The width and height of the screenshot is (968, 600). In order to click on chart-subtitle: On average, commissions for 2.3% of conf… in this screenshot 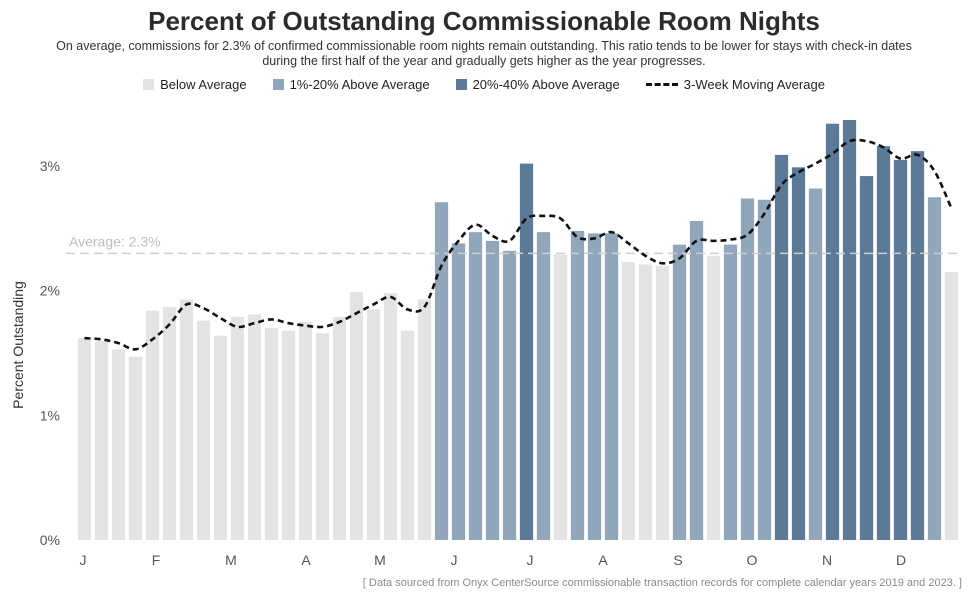, I will do `click(484, 53)`.